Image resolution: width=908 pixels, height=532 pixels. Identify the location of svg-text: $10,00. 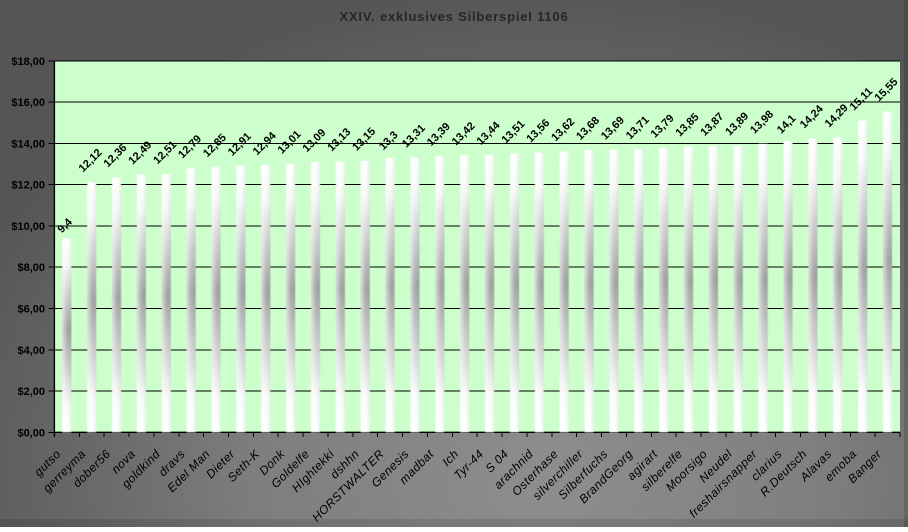
(28, 227).